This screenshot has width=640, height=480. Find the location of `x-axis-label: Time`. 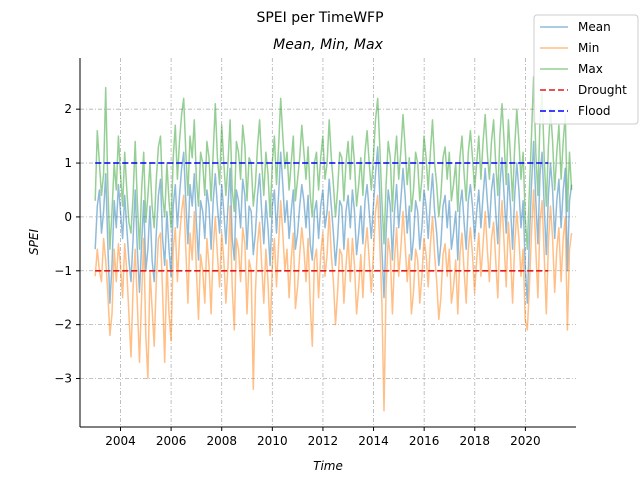

x-axis-label: Time is located at coordinates (328, 466).